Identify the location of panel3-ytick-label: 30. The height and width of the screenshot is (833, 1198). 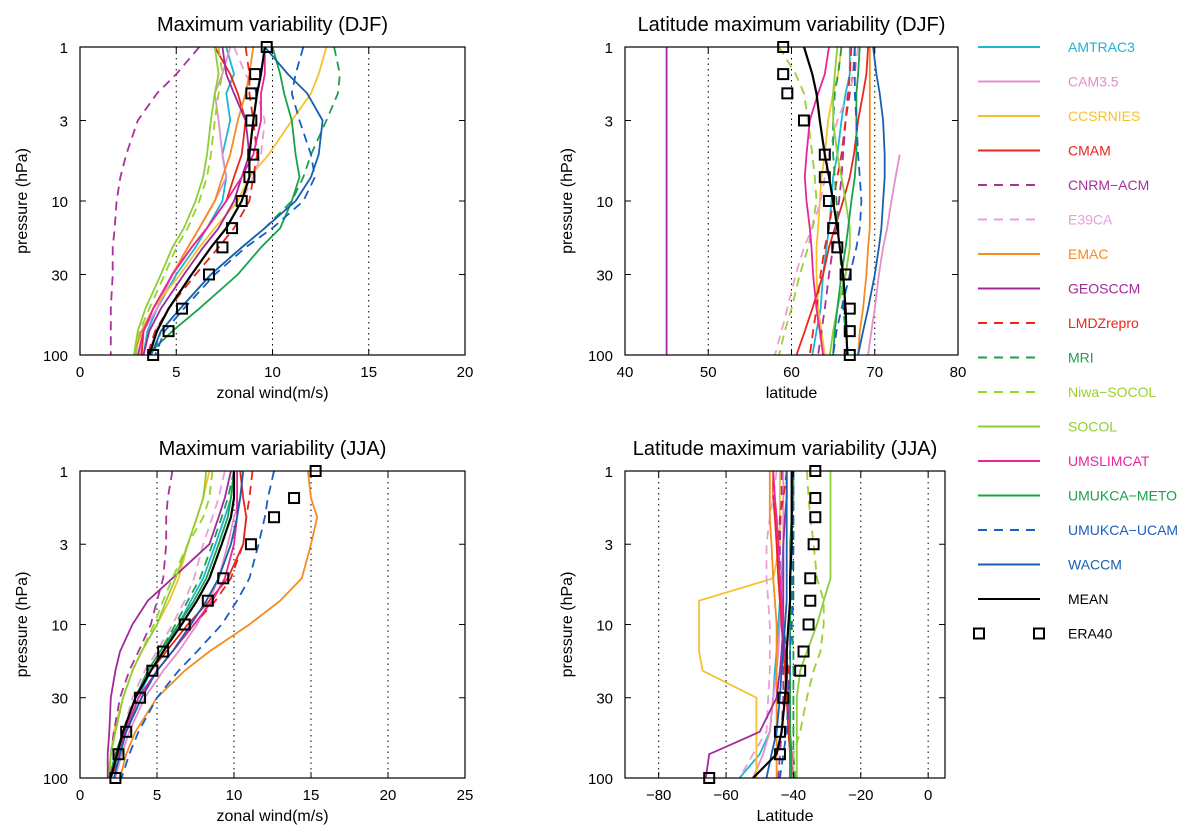
(59, 699).